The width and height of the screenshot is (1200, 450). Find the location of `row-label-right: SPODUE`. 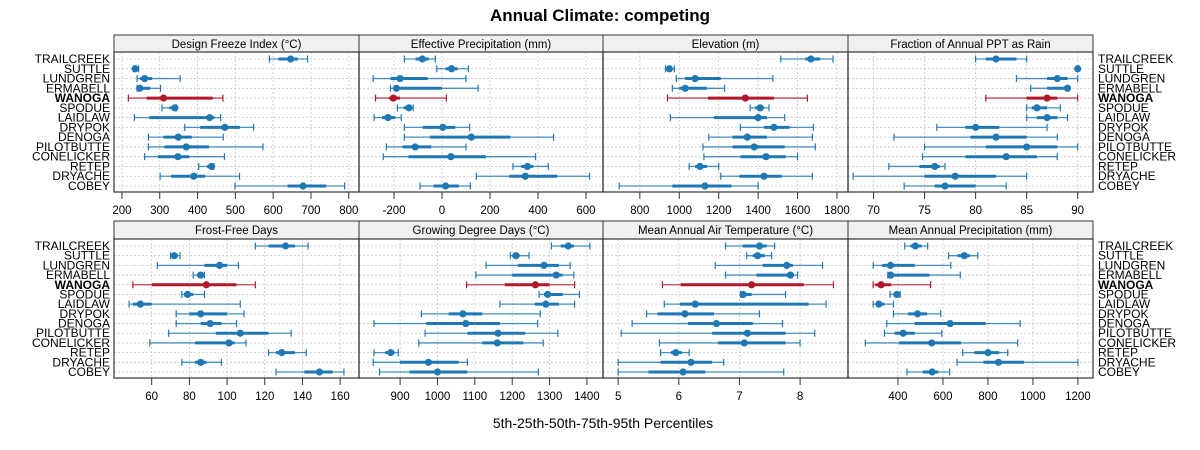

row-label-right: SPODUE is located at coordinates (1123, 108).